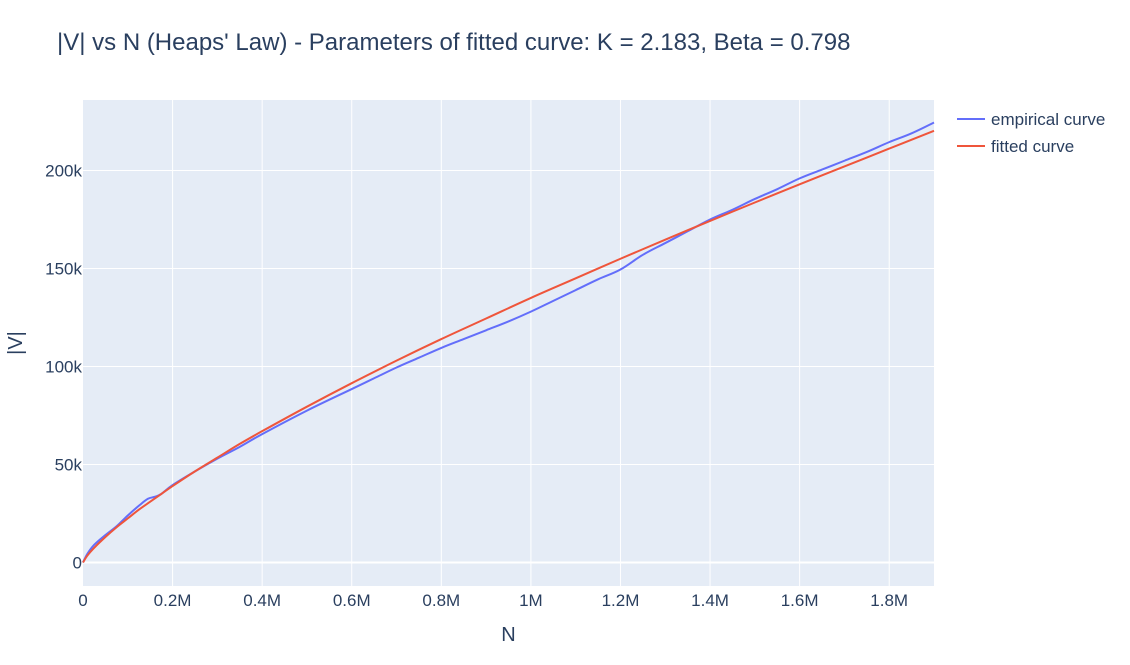 Image resolution: width=1130 pixels, height=665 pixels. I want to click on legend-item-fitted: fitted curve, so click(1015, 146).